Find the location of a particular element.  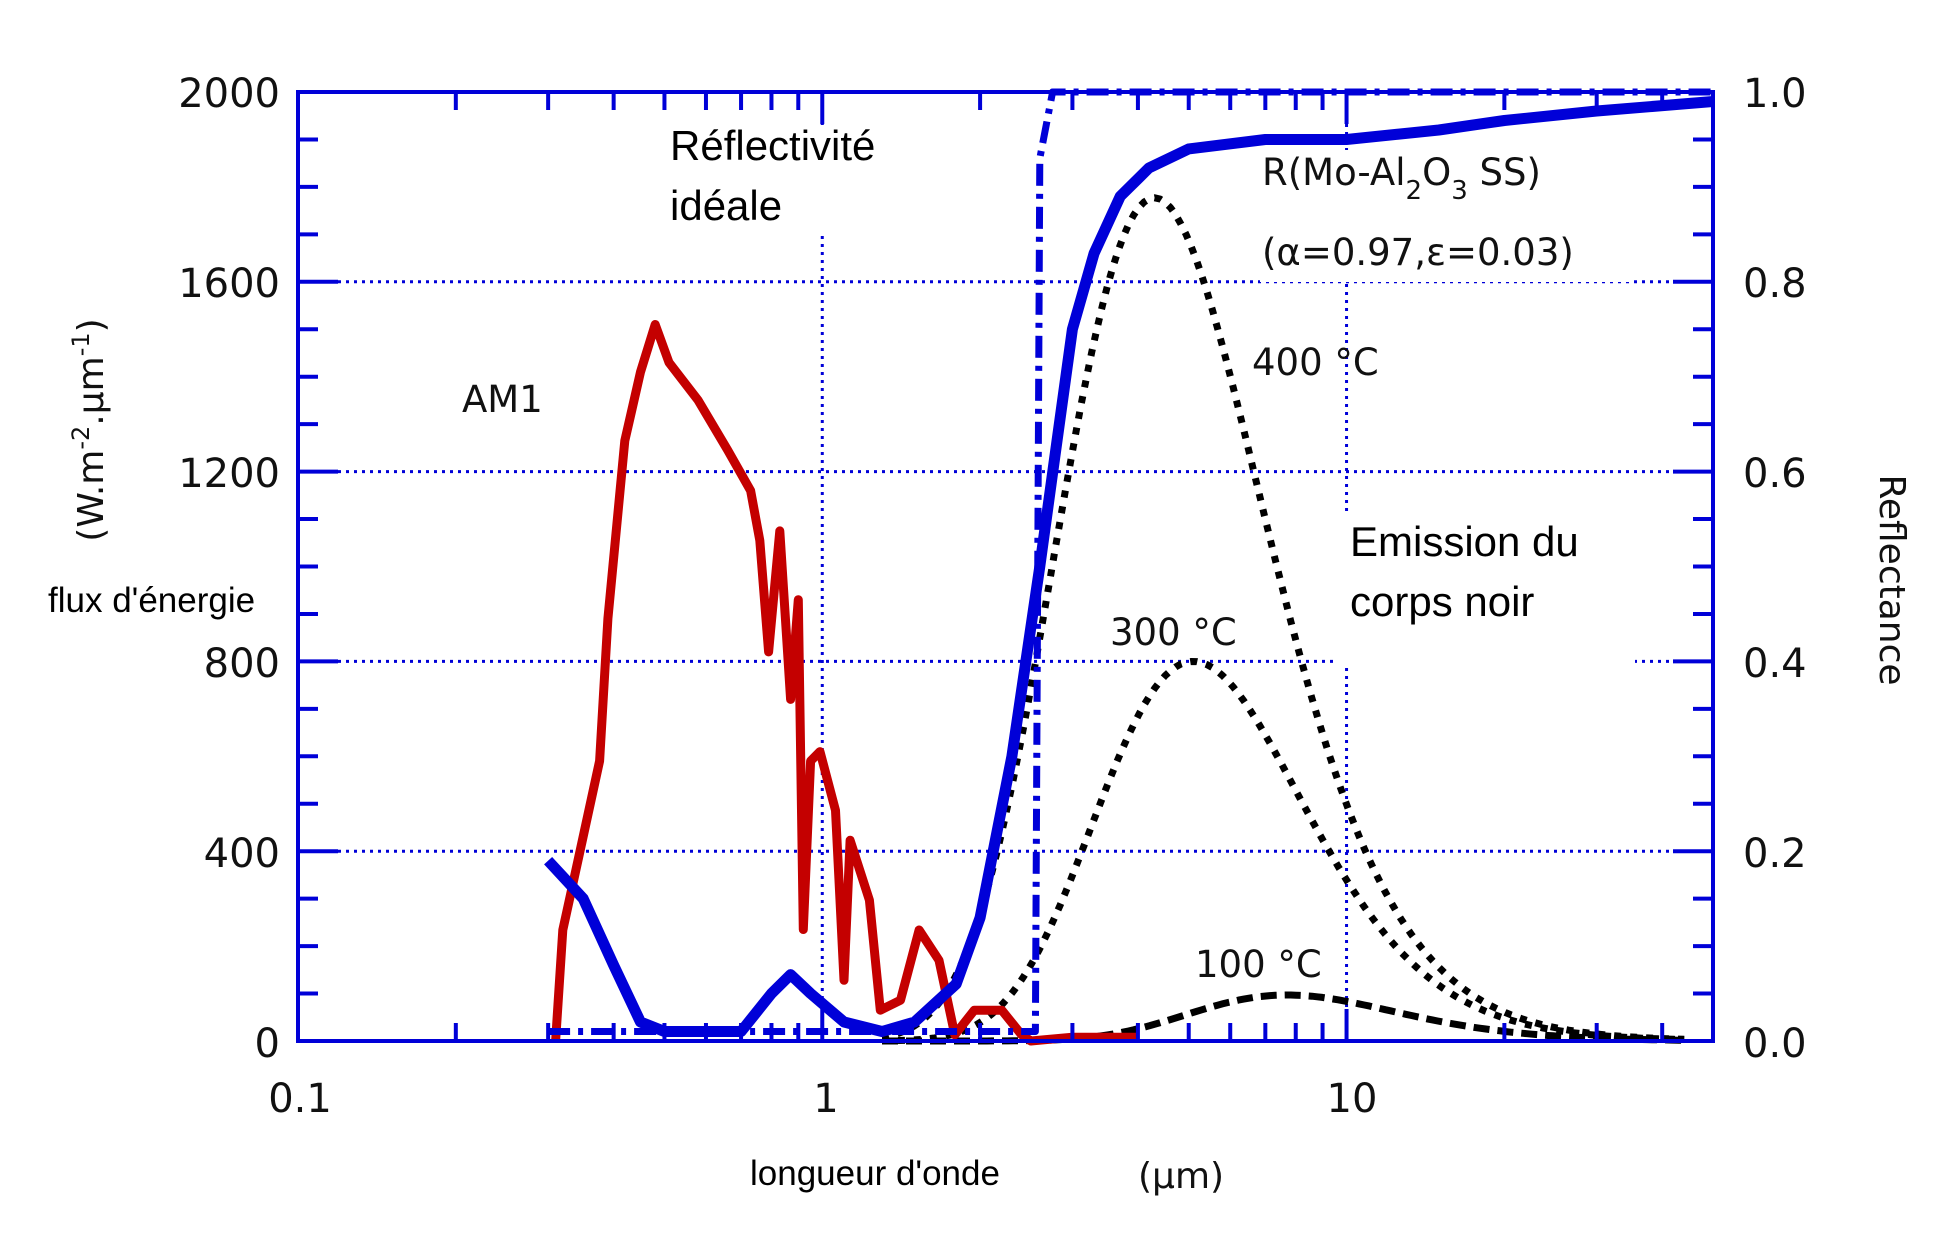

annotation-300c: 300 °C is located at coordinates (1173, 632).